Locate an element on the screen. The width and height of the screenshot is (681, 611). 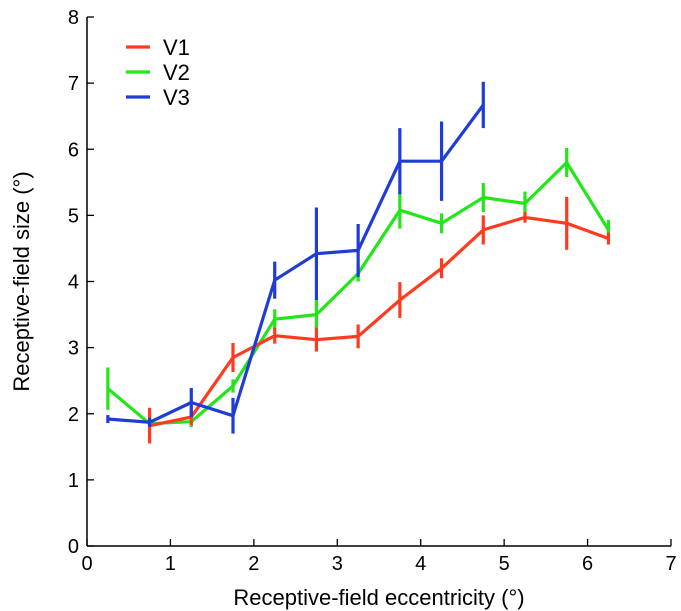
y-tick-label: 5 is located at coordinates (73, 216).